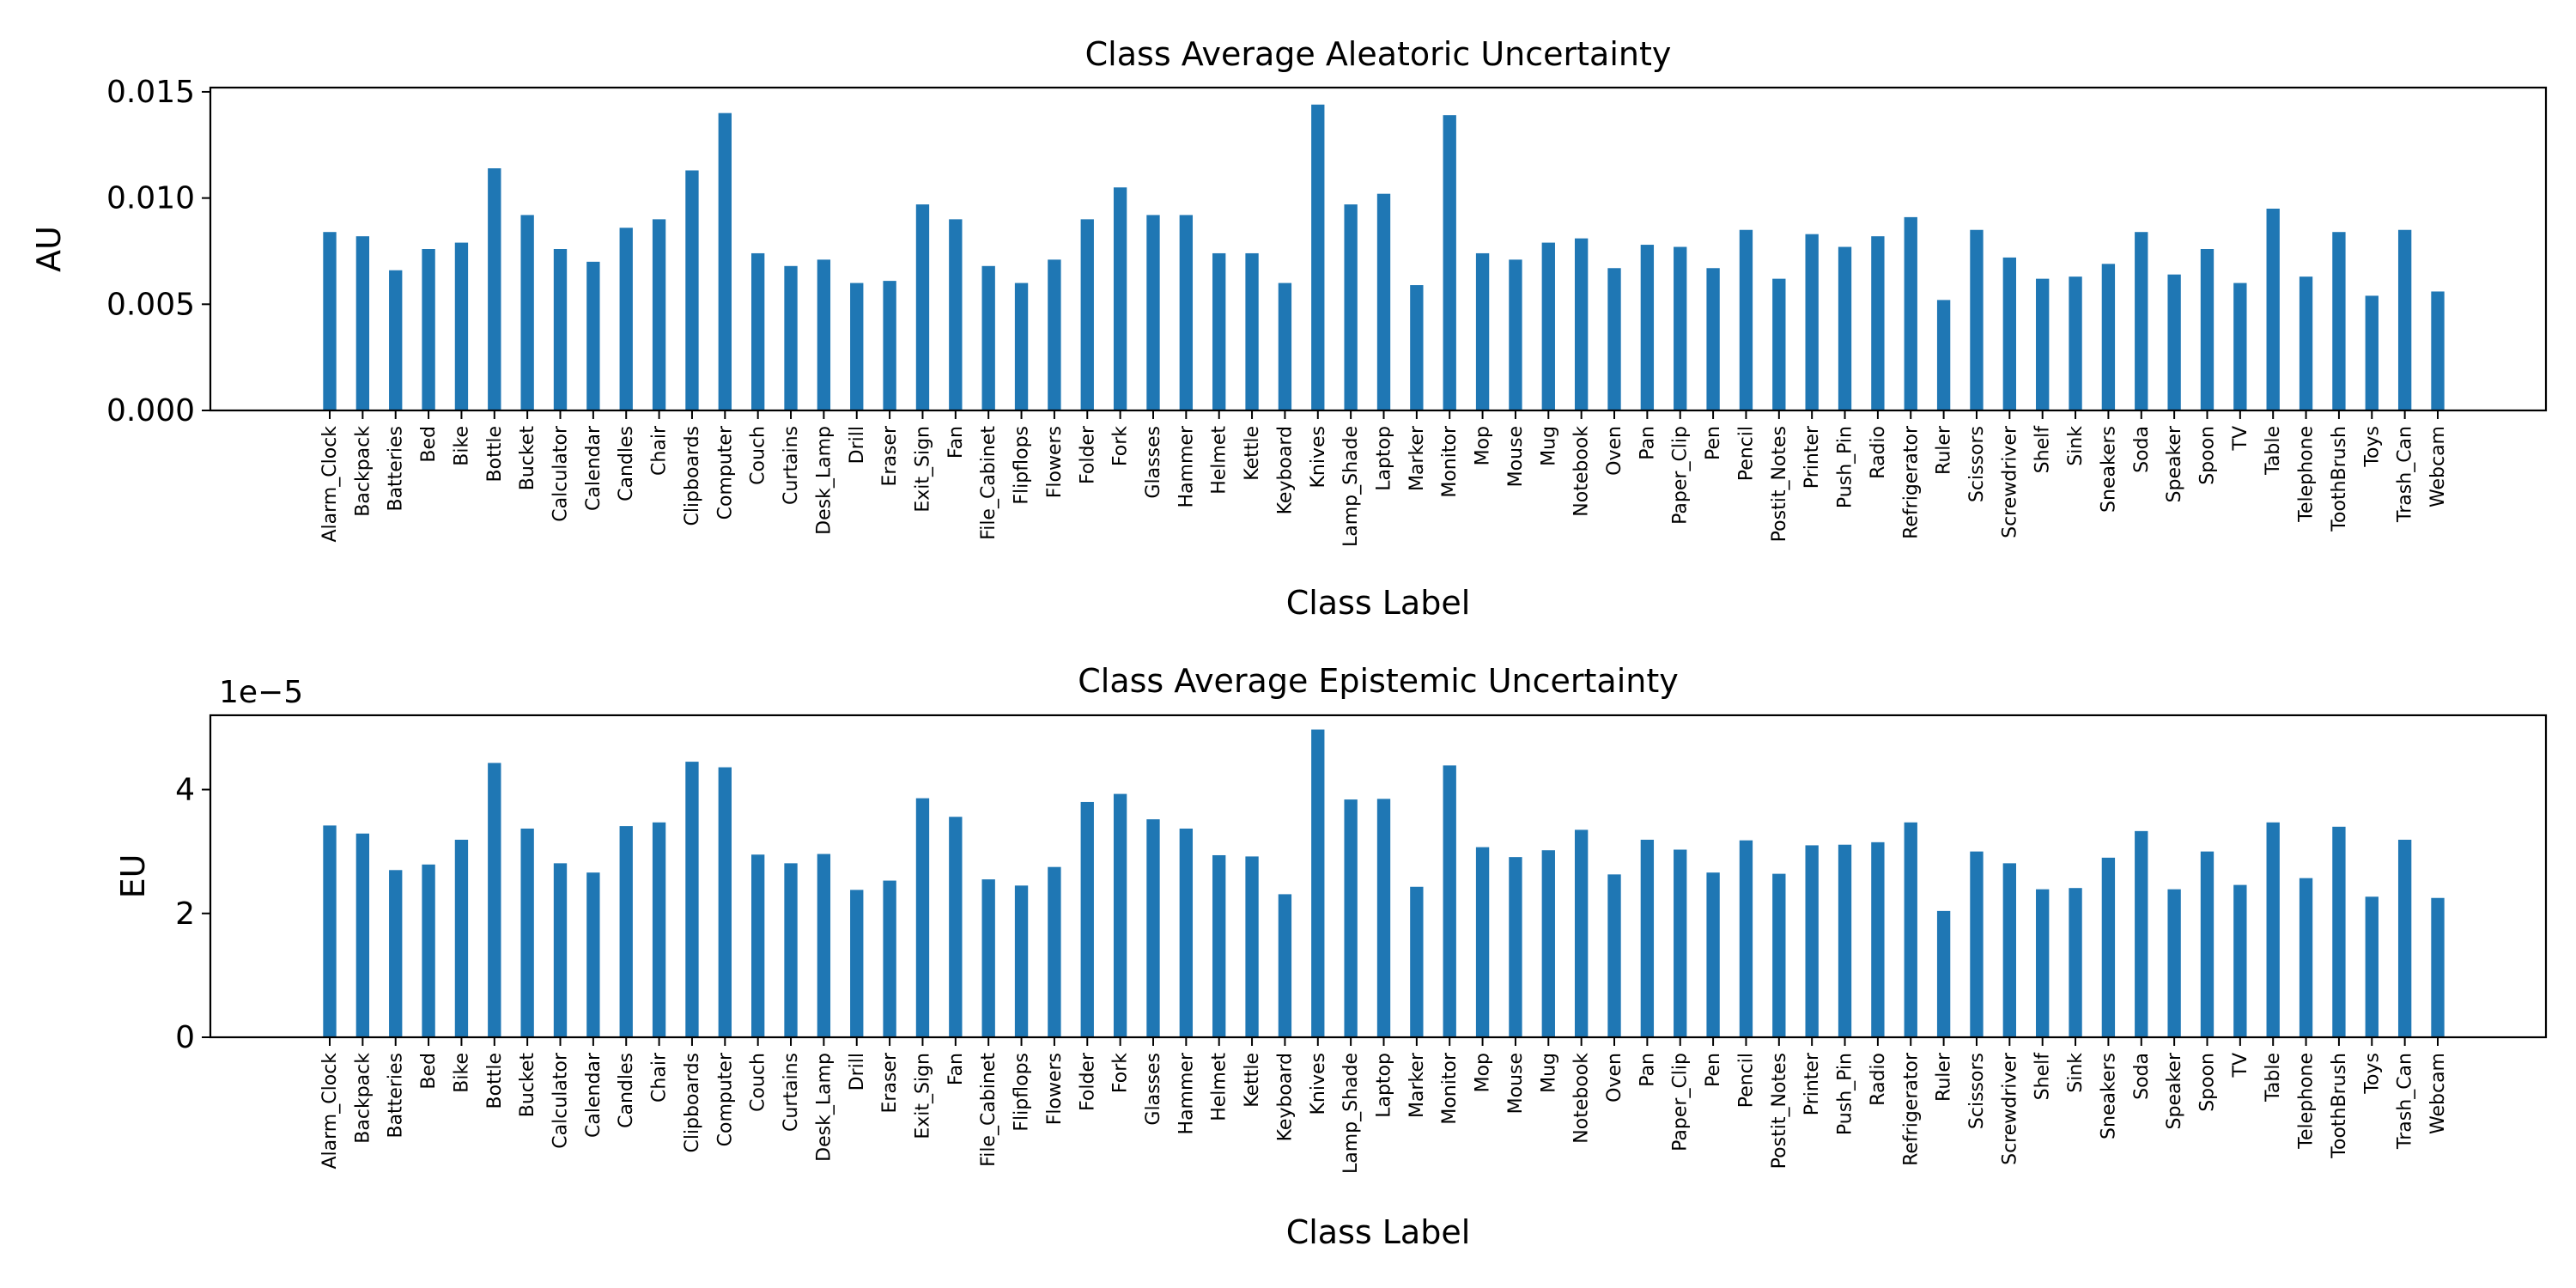 The image size is (2576, 1288). What do you see at coordinates (1647, 938) in the screenshot?
I see `bar-pan` at bounding box center [1647, 938].